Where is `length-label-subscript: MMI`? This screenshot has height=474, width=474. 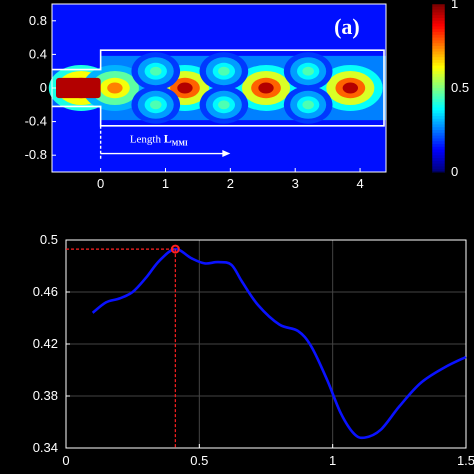
length-label-subscript: MMI is located at coordinates (180, 144).